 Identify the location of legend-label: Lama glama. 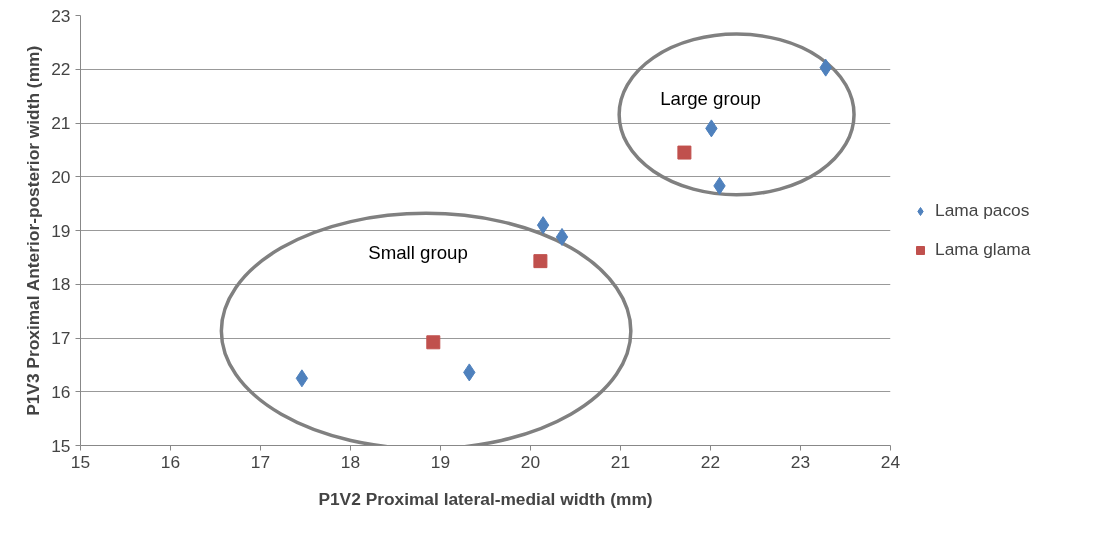
(983, 249).